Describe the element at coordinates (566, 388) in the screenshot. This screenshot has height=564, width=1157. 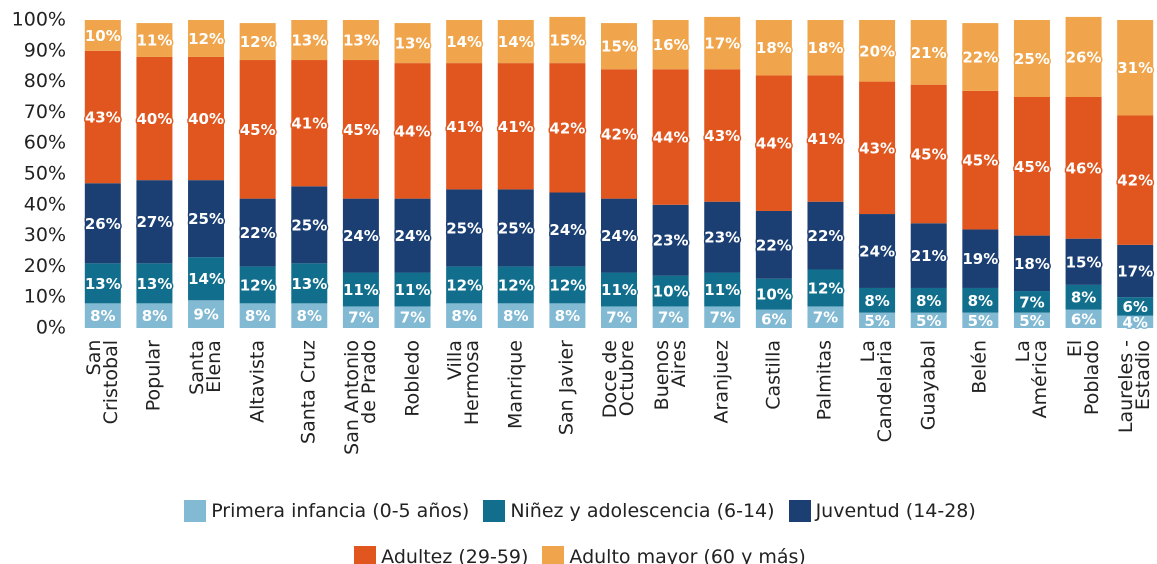
I see `x-tick-label: San Javier` at that location.